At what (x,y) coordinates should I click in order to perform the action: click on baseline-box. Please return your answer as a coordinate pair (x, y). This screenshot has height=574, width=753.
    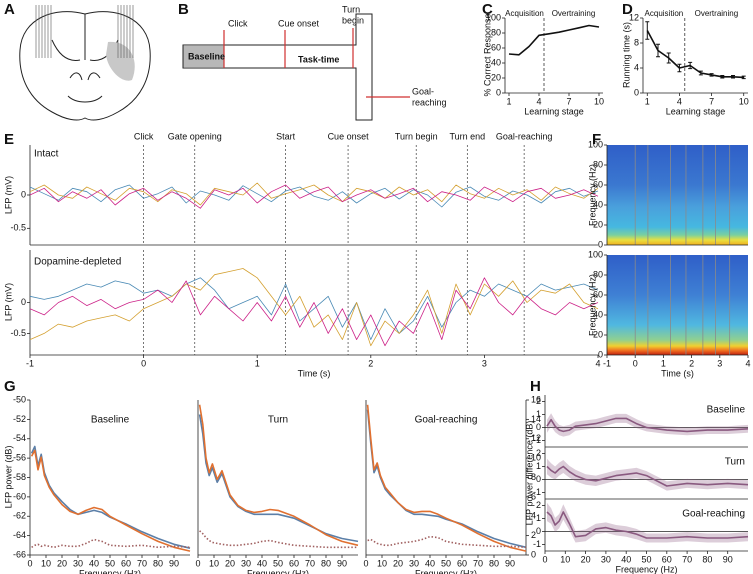
    Looking at the image, I should click on (203, 56).